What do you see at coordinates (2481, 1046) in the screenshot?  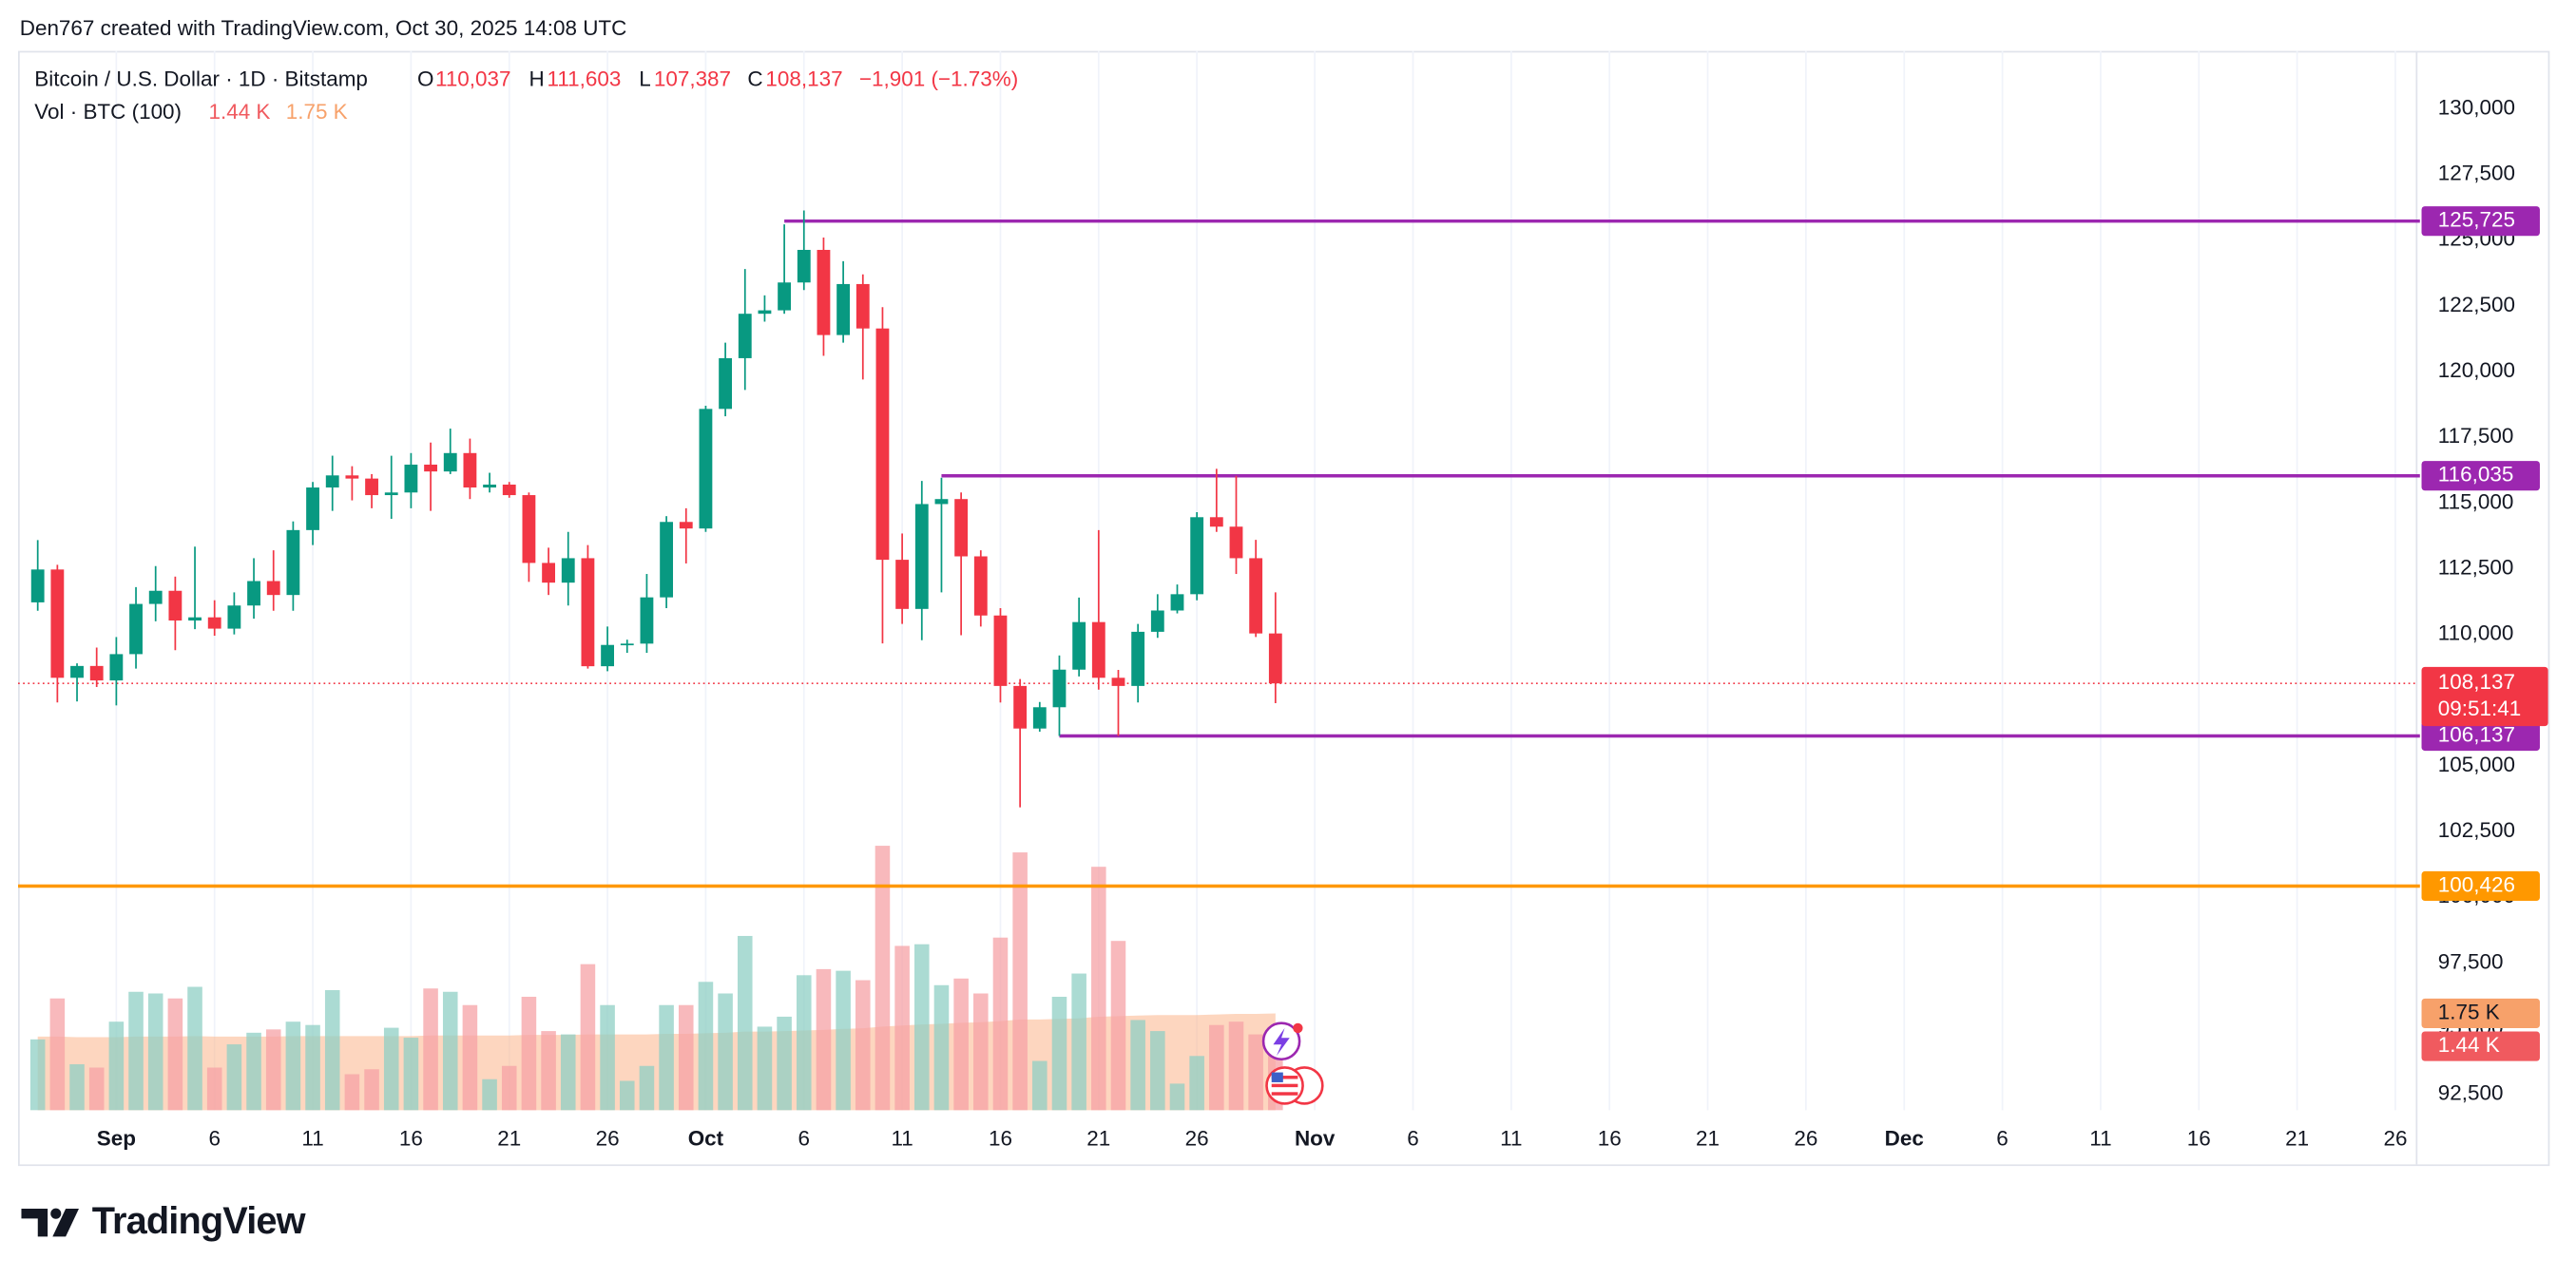 I see `volume-tag` at bounding box center [2481, 1046].